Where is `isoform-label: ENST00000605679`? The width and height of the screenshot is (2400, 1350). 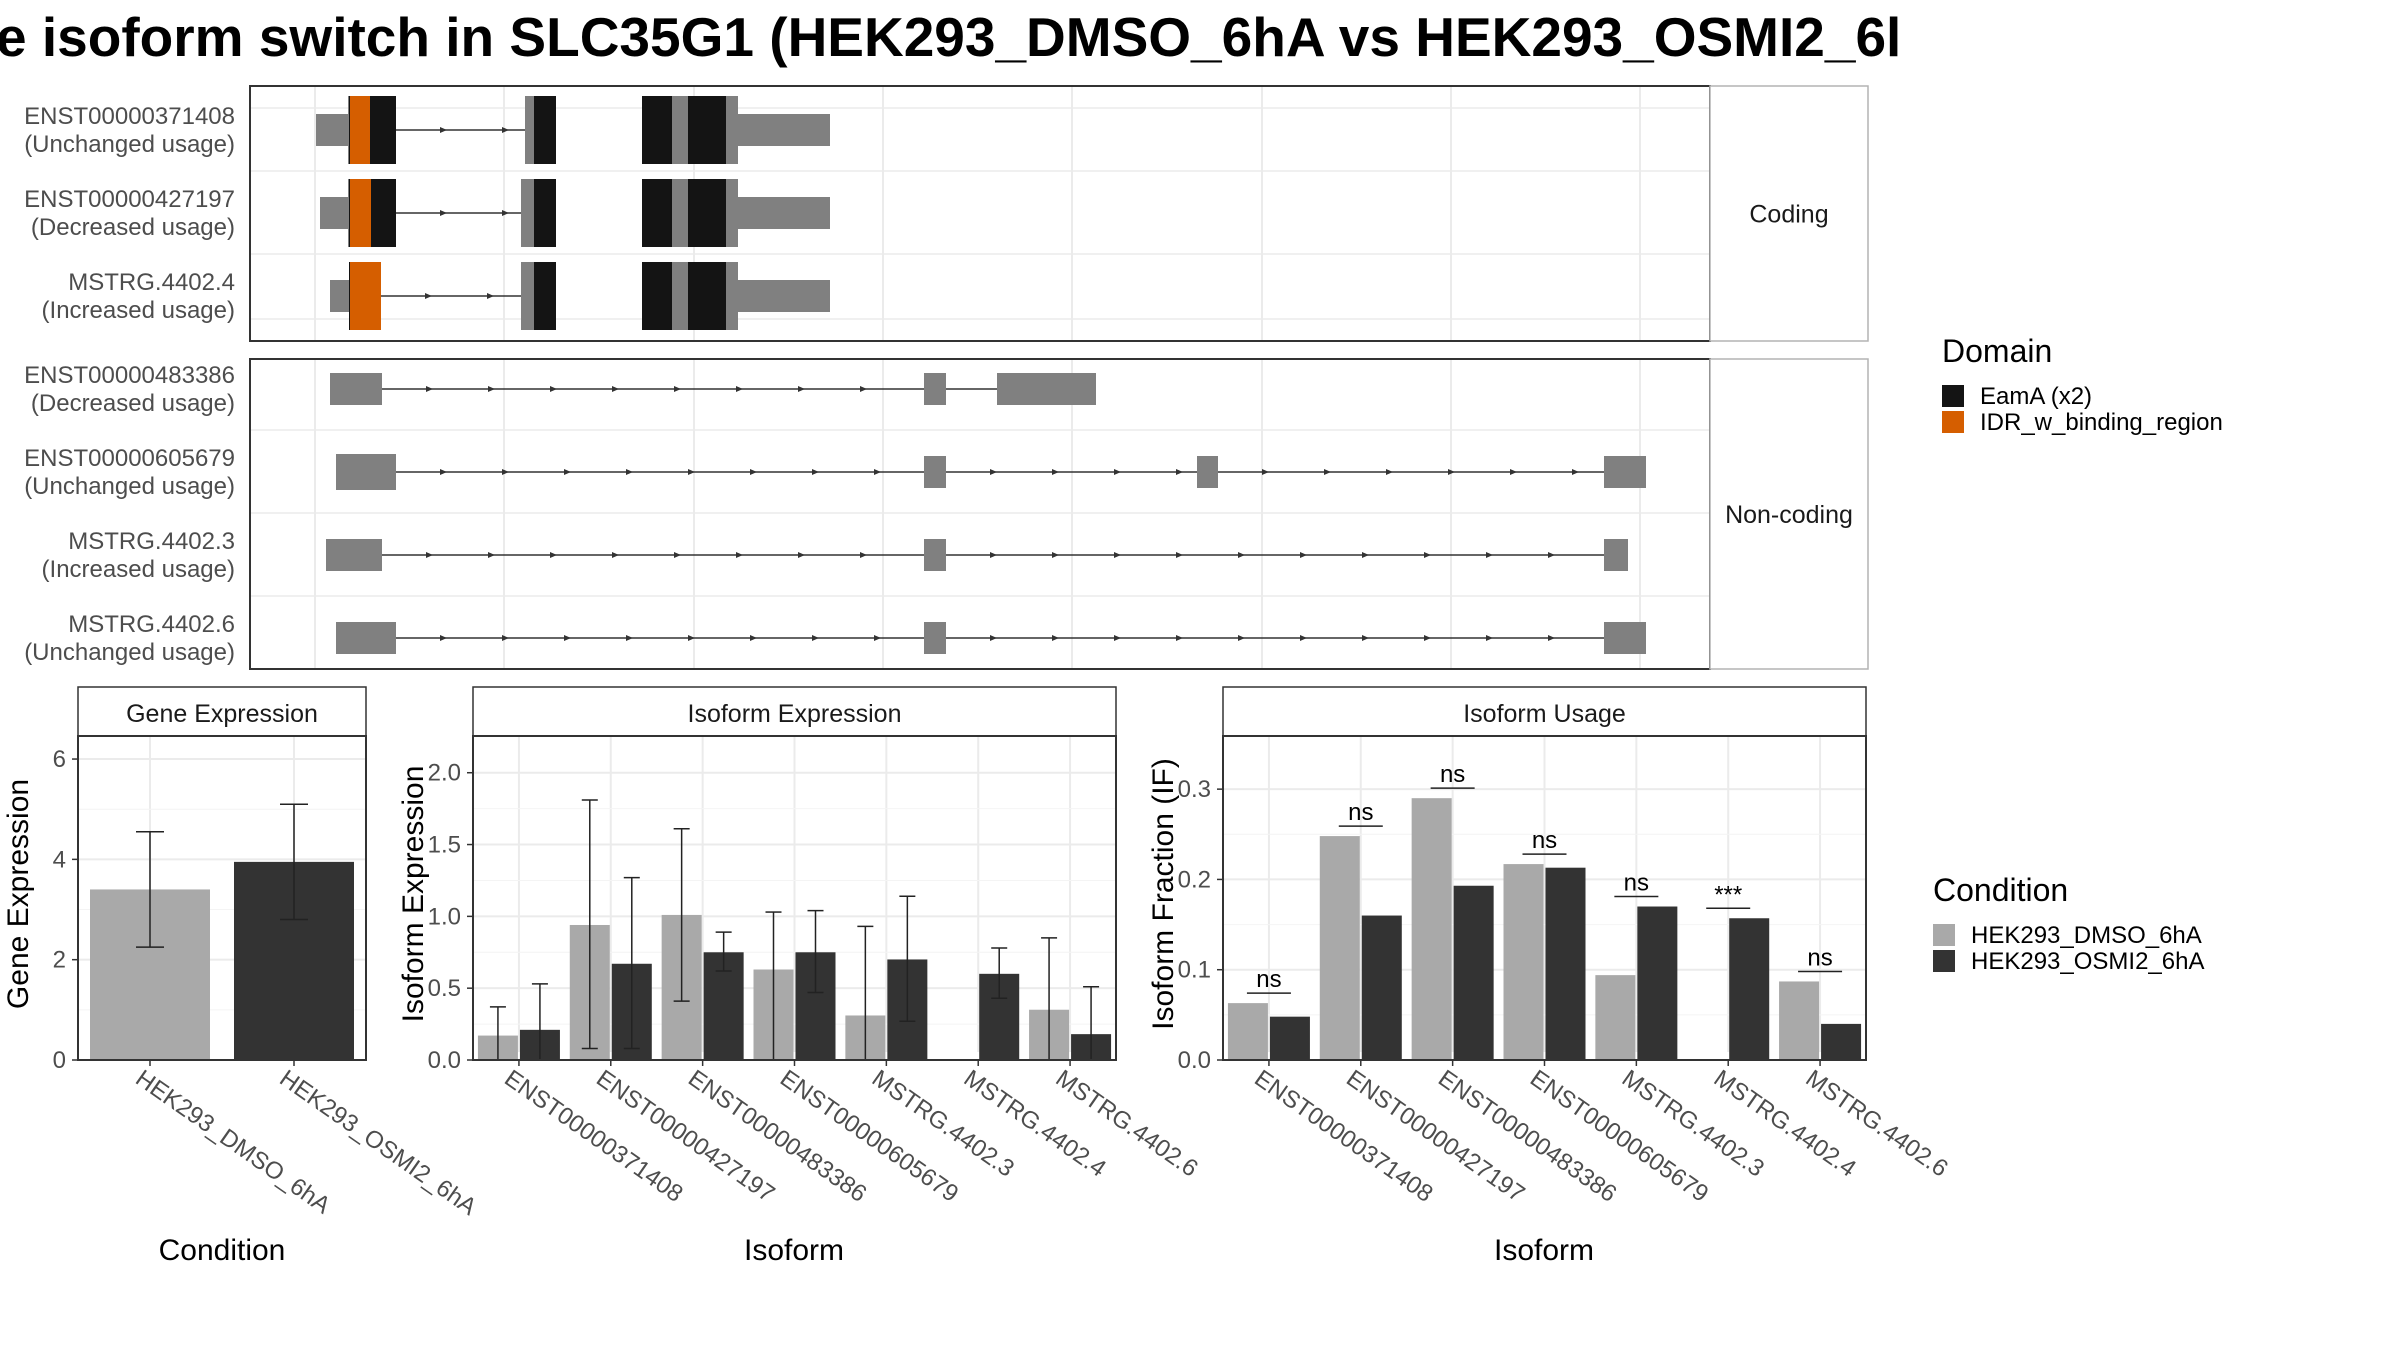 isoform-label: ENST00000605679 is located at coordinates (129, 458).